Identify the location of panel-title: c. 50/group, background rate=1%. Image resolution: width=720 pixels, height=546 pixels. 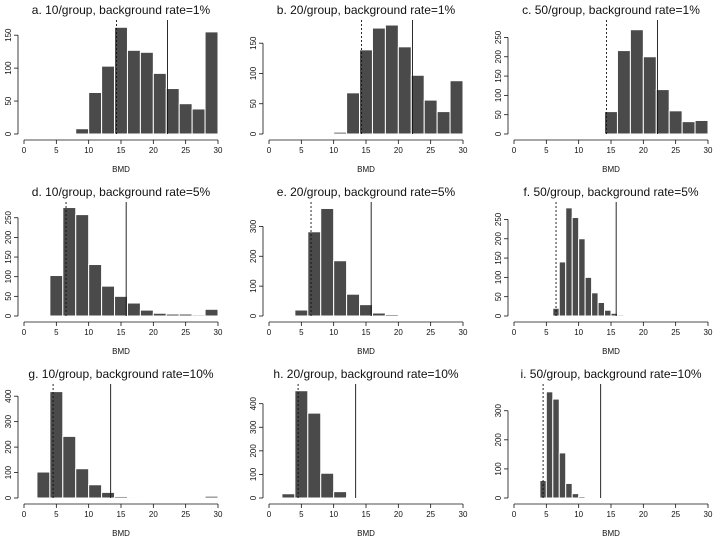
(611, 10).